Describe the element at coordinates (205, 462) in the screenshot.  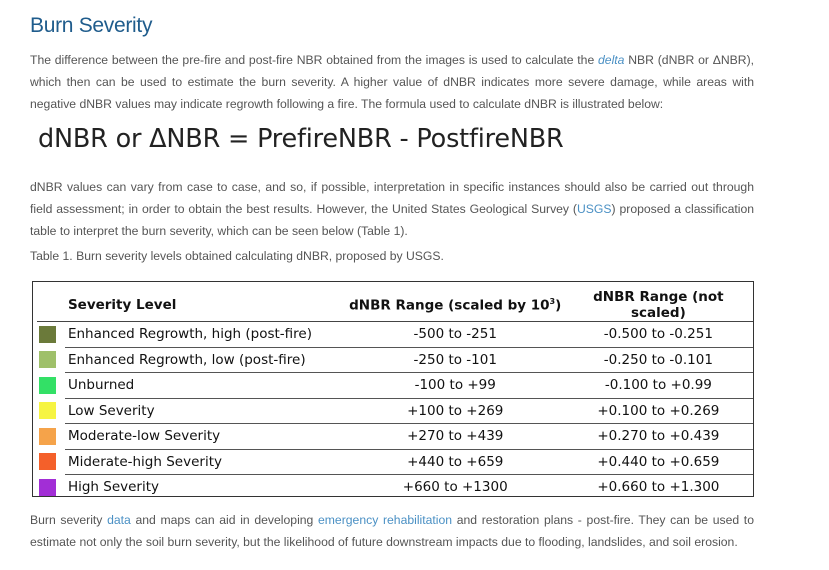
I see `severity-level-cell: Miderate-high Severity` at that location.